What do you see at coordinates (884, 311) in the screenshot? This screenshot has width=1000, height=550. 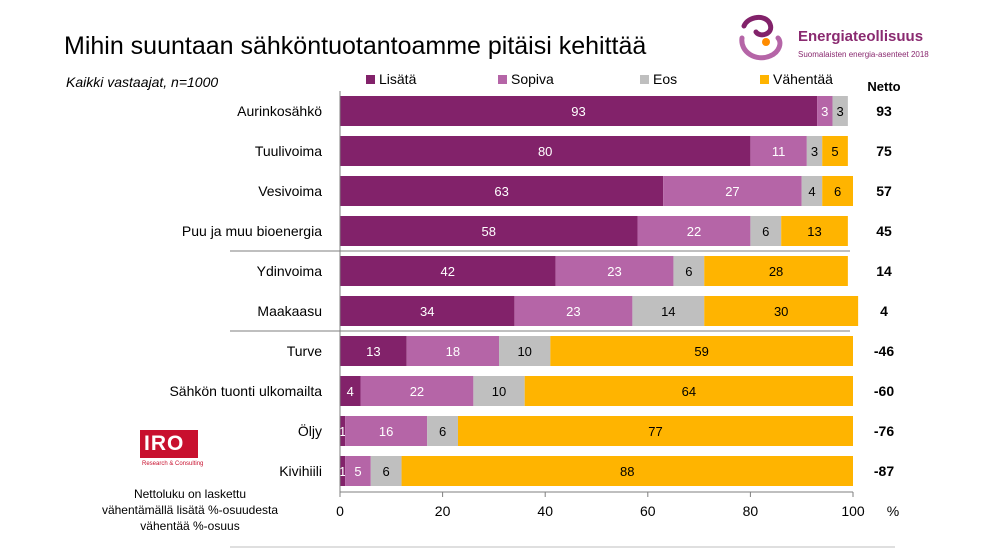 I see `net-value: 4` at bounding box center [884, 311].